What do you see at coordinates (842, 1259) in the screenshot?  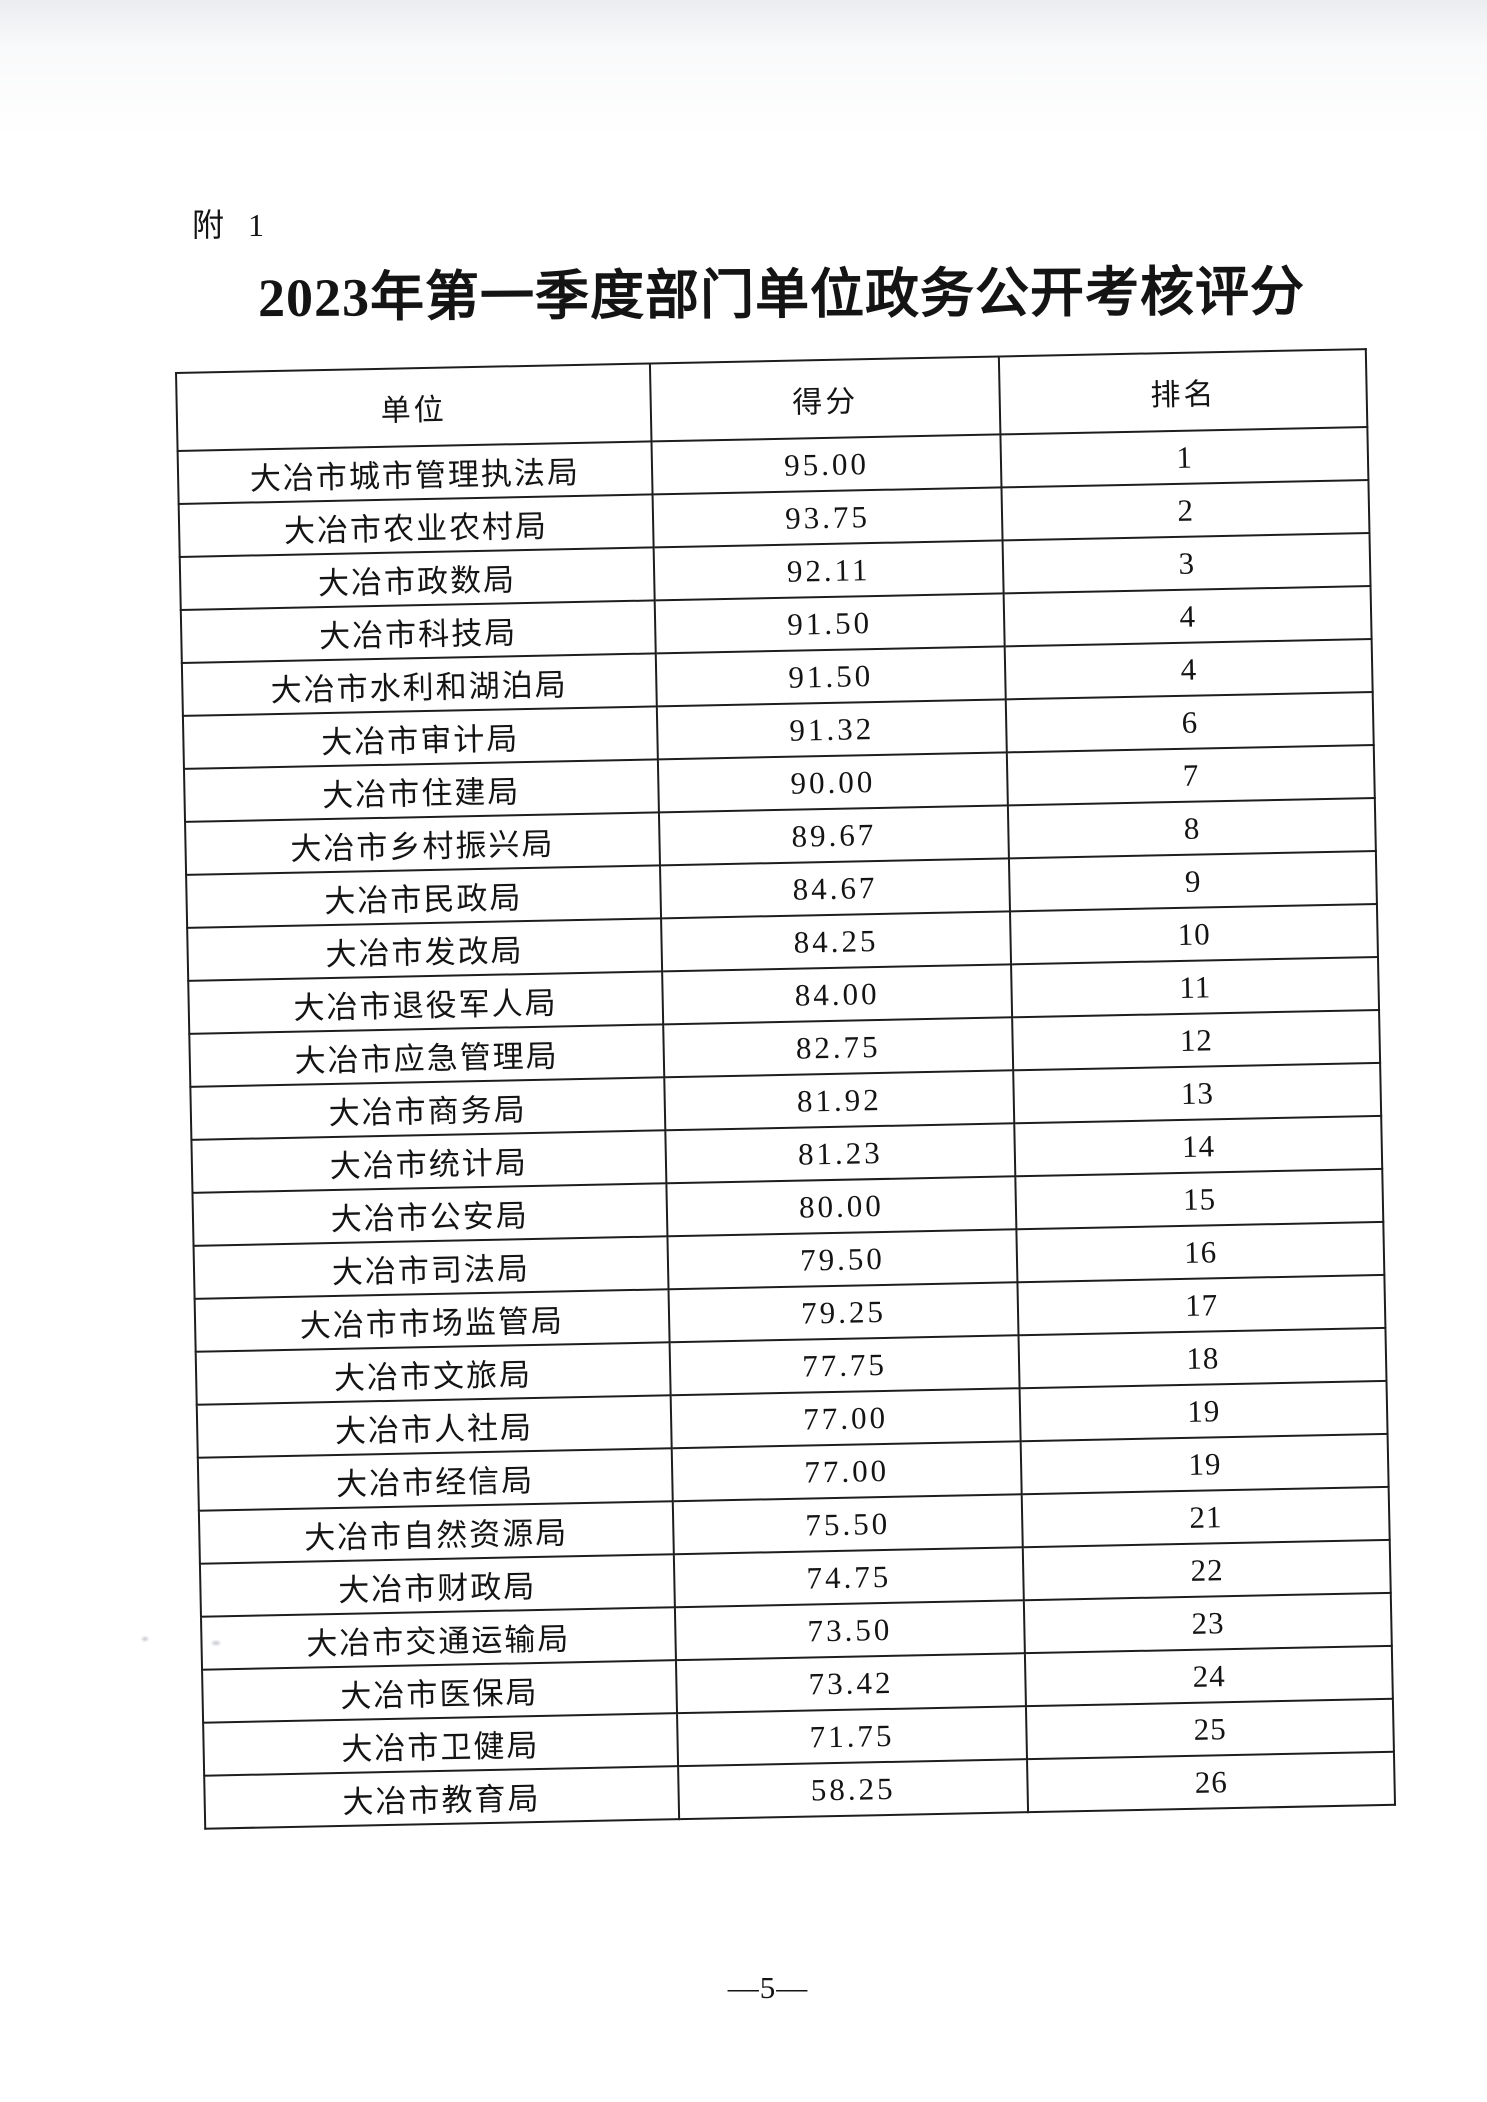 I see `score-cell: 79.50` at bounding box center [842, 1259].